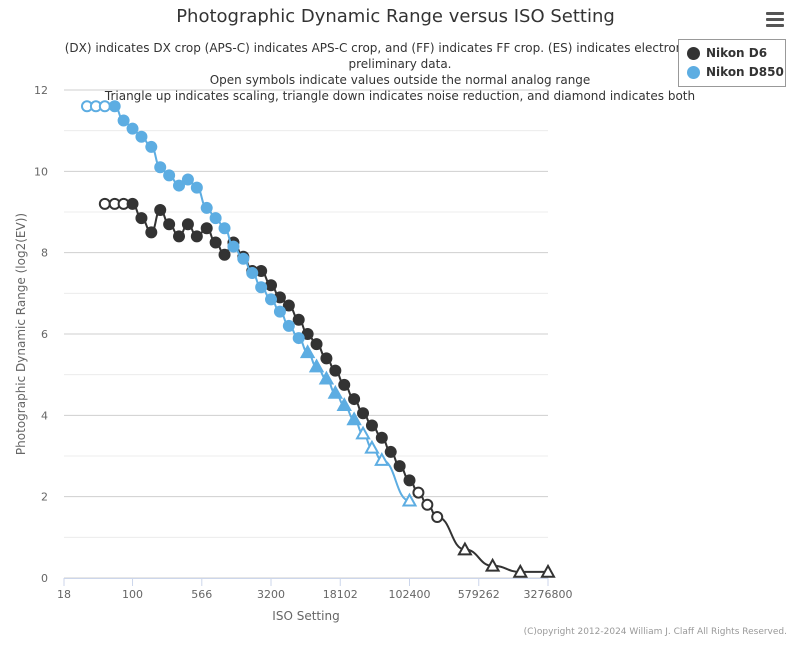 Image resolution: width=791 pixels, height=646 pixels. Describe the element at coordinates (132, 594) in the screenshot. I see `x-tick-label: 100` at that location.